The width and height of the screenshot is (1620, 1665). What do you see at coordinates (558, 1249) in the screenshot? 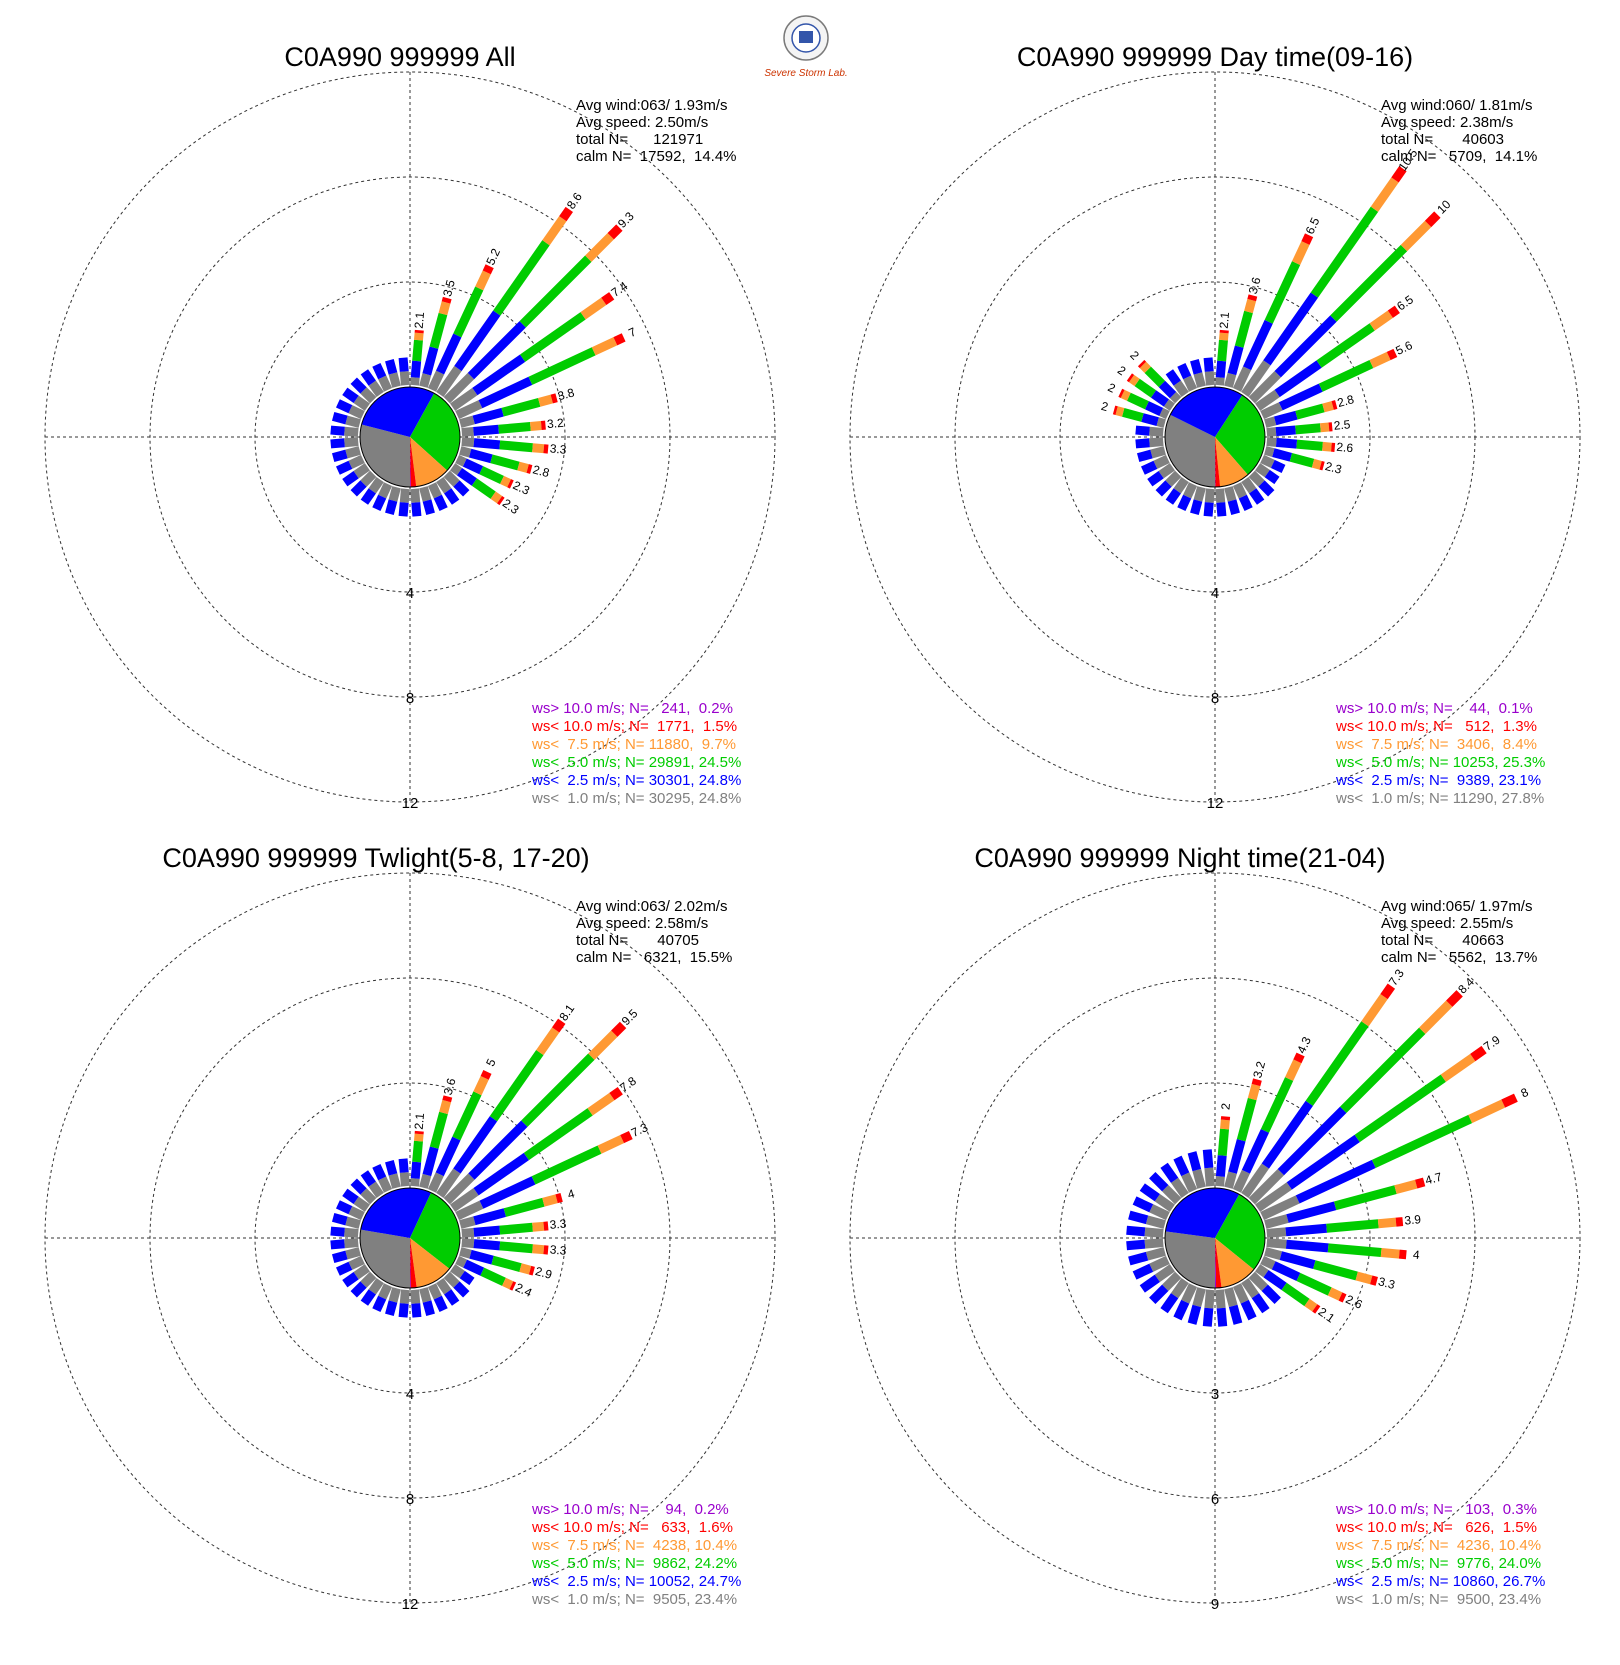
I see `spoke-value-label: 3.3` at bounding box center [558, 1249].